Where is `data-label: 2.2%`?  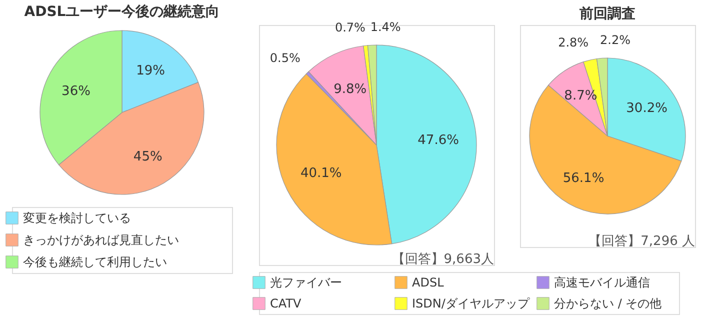 data-label: 2.2% is located at coordinates (615, 40).